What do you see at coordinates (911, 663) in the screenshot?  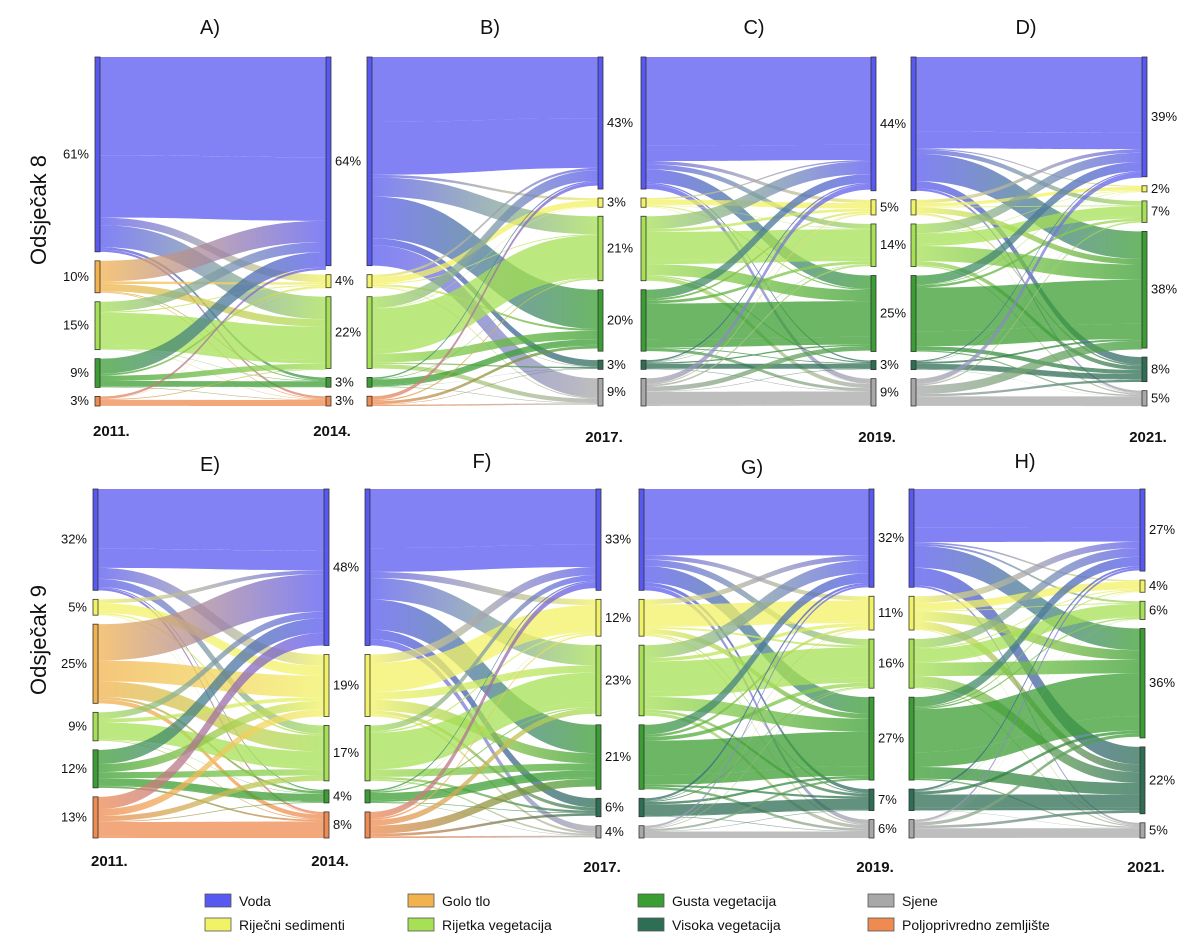 I see `left-node-rijetka-vegetacija` at bounding box center [911, 663].